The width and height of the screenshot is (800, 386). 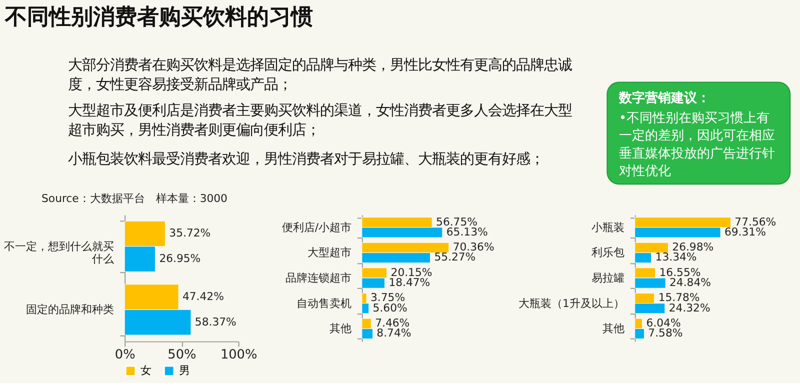 What do you see at coordinates (320, 75) in the screenshot?
I see `text: 大部分消费者在购买饮料是选择固定的品牌与种类，男性比女性有更高的品牌忠诚度，女性更容易接受新品牌或产品；` at bounding box center [320, 75].